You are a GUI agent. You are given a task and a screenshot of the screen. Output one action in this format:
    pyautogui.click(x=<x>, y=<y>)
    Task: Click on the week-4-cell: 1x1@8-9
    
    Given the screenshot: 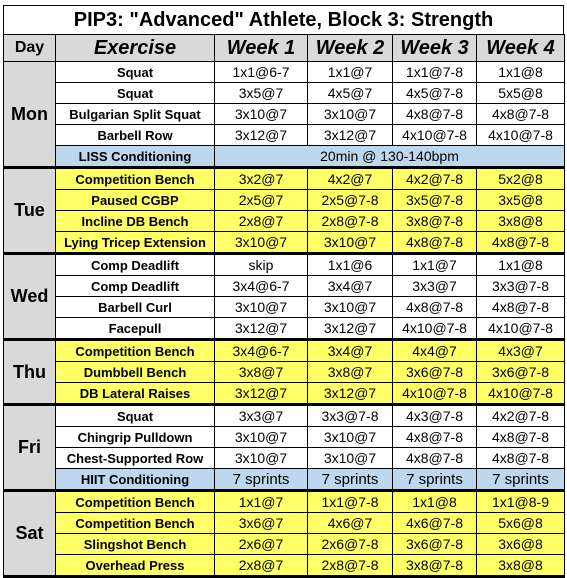 What is the action you would take?
    pyautogui.click(x=520, y=501)
    